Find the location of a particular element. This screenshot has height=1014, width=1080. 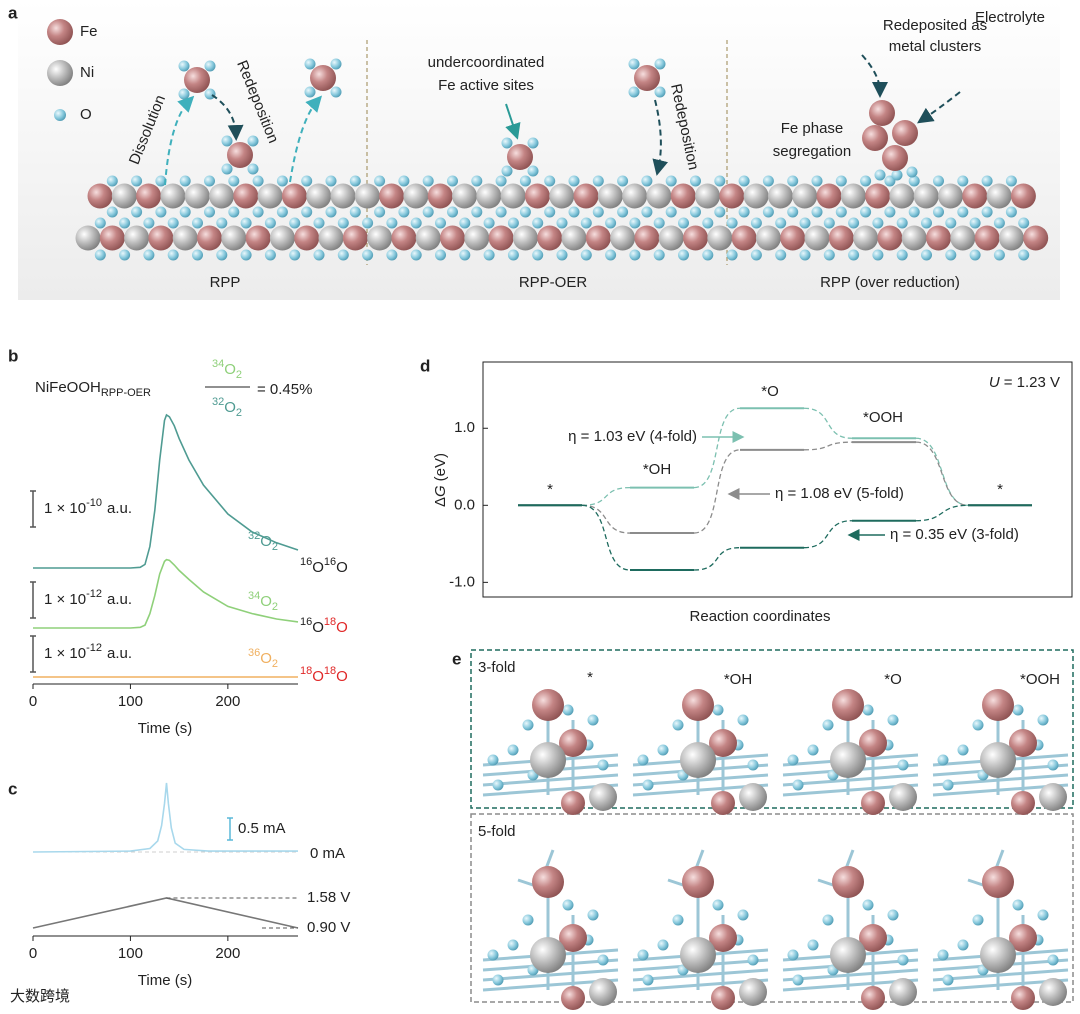

cluster-arrow is located at coordinates (939, 107).